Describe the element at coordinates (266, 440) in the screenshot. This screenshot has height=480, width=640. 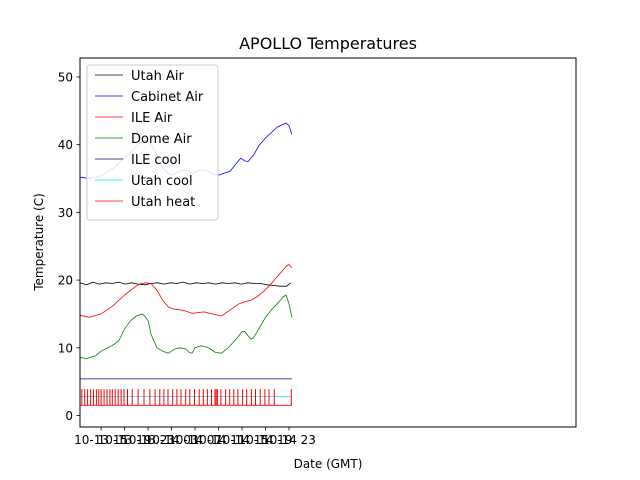
I see `x-tick-label: 10-14 19` at that location.